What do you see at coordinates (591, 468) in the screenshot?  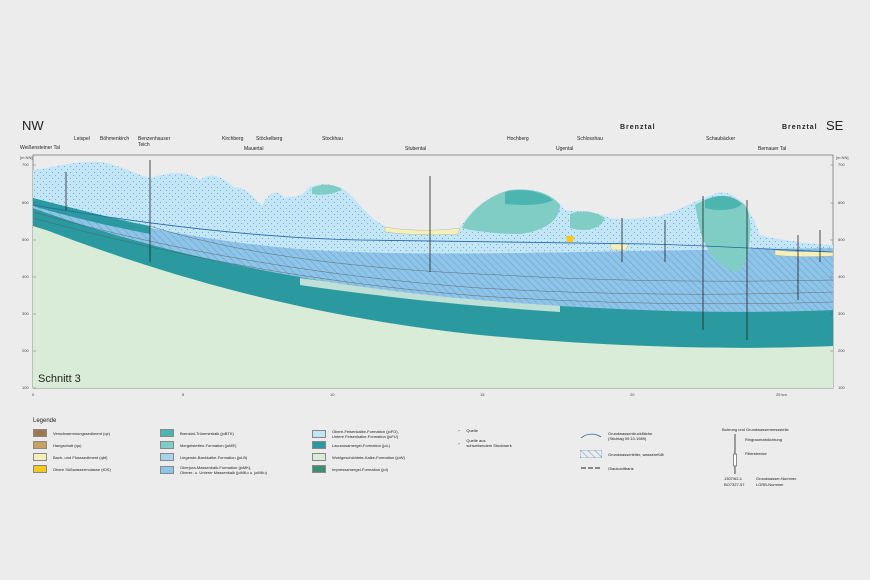 I see `glaukonit-icon` at bounding box center [591, 468].